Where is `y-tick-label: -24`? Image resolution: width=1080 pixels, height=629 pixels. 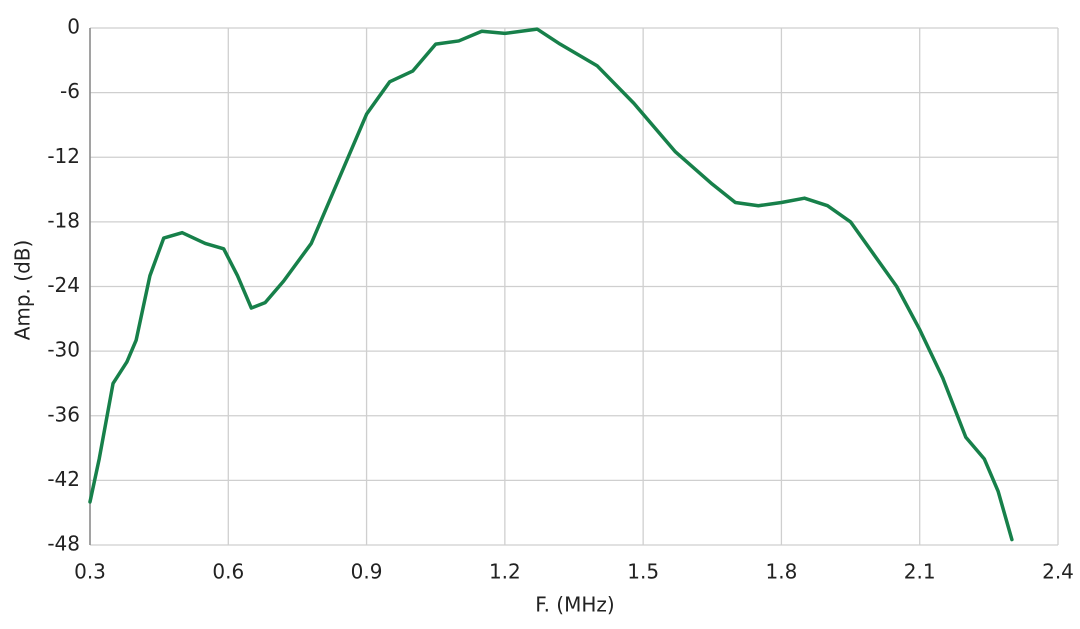
y-tick-label: -24 is located at coordinates (63, 285).